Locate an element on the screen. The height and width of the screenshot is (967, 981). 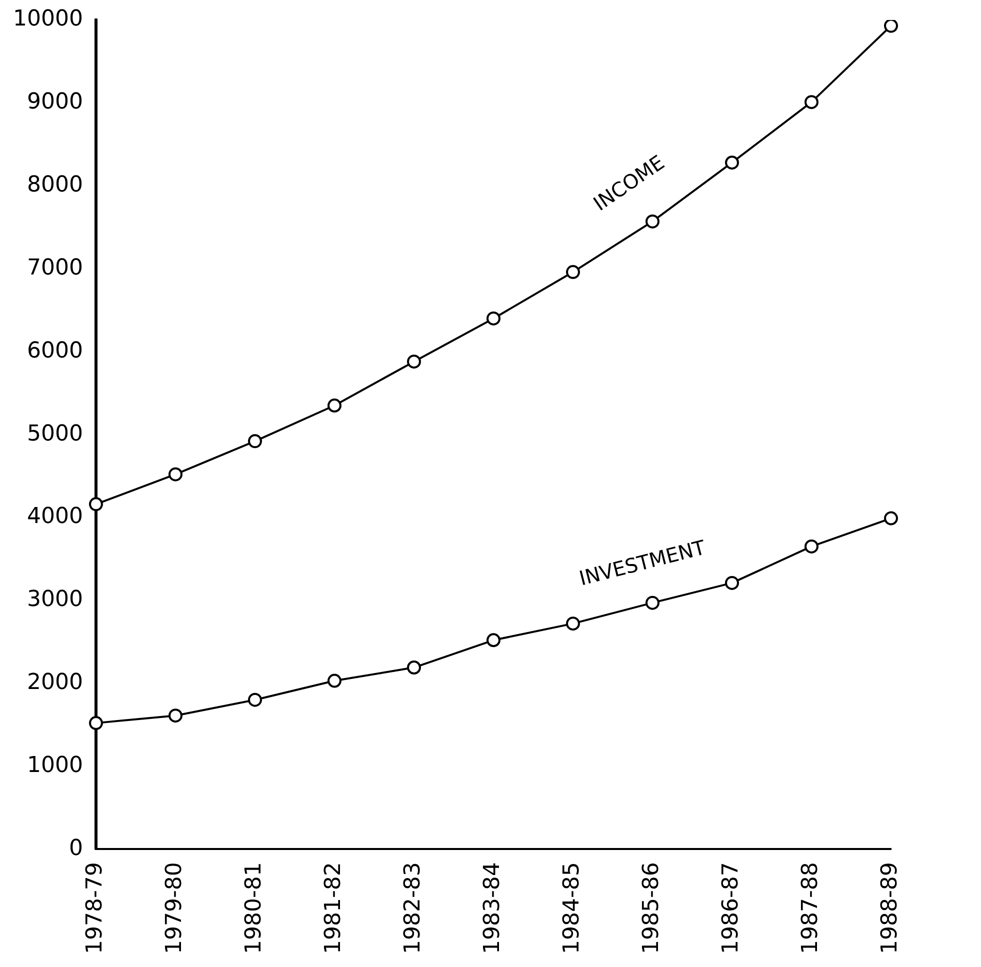
x-tick-label: 1984-85 is located at coordinates (572, 908).